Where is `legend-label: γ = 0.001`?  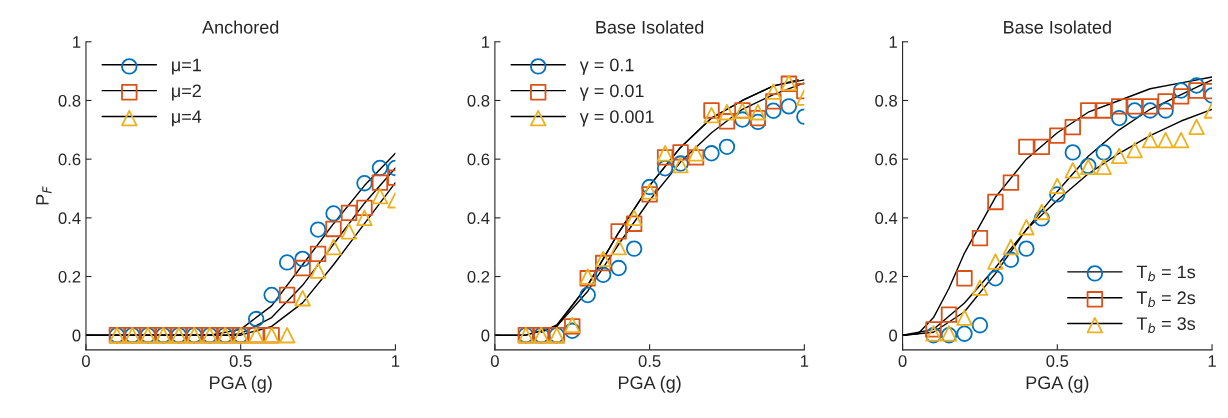
legend-label: γ = 0.001 is located at coordinates (616, 118).